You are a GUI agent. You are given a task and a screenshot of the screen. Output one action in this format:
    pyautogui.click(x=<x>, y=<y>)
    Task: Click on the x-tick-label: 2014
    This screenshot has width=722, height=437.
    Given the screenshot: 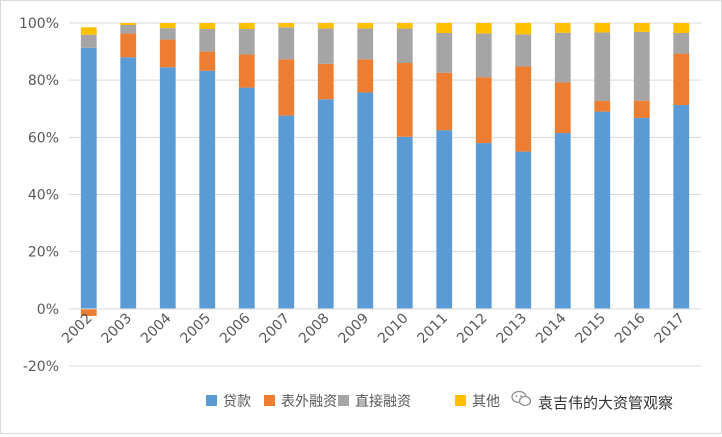 What is the action you would take?
    pyautogui.click(x=551, y=328)
    